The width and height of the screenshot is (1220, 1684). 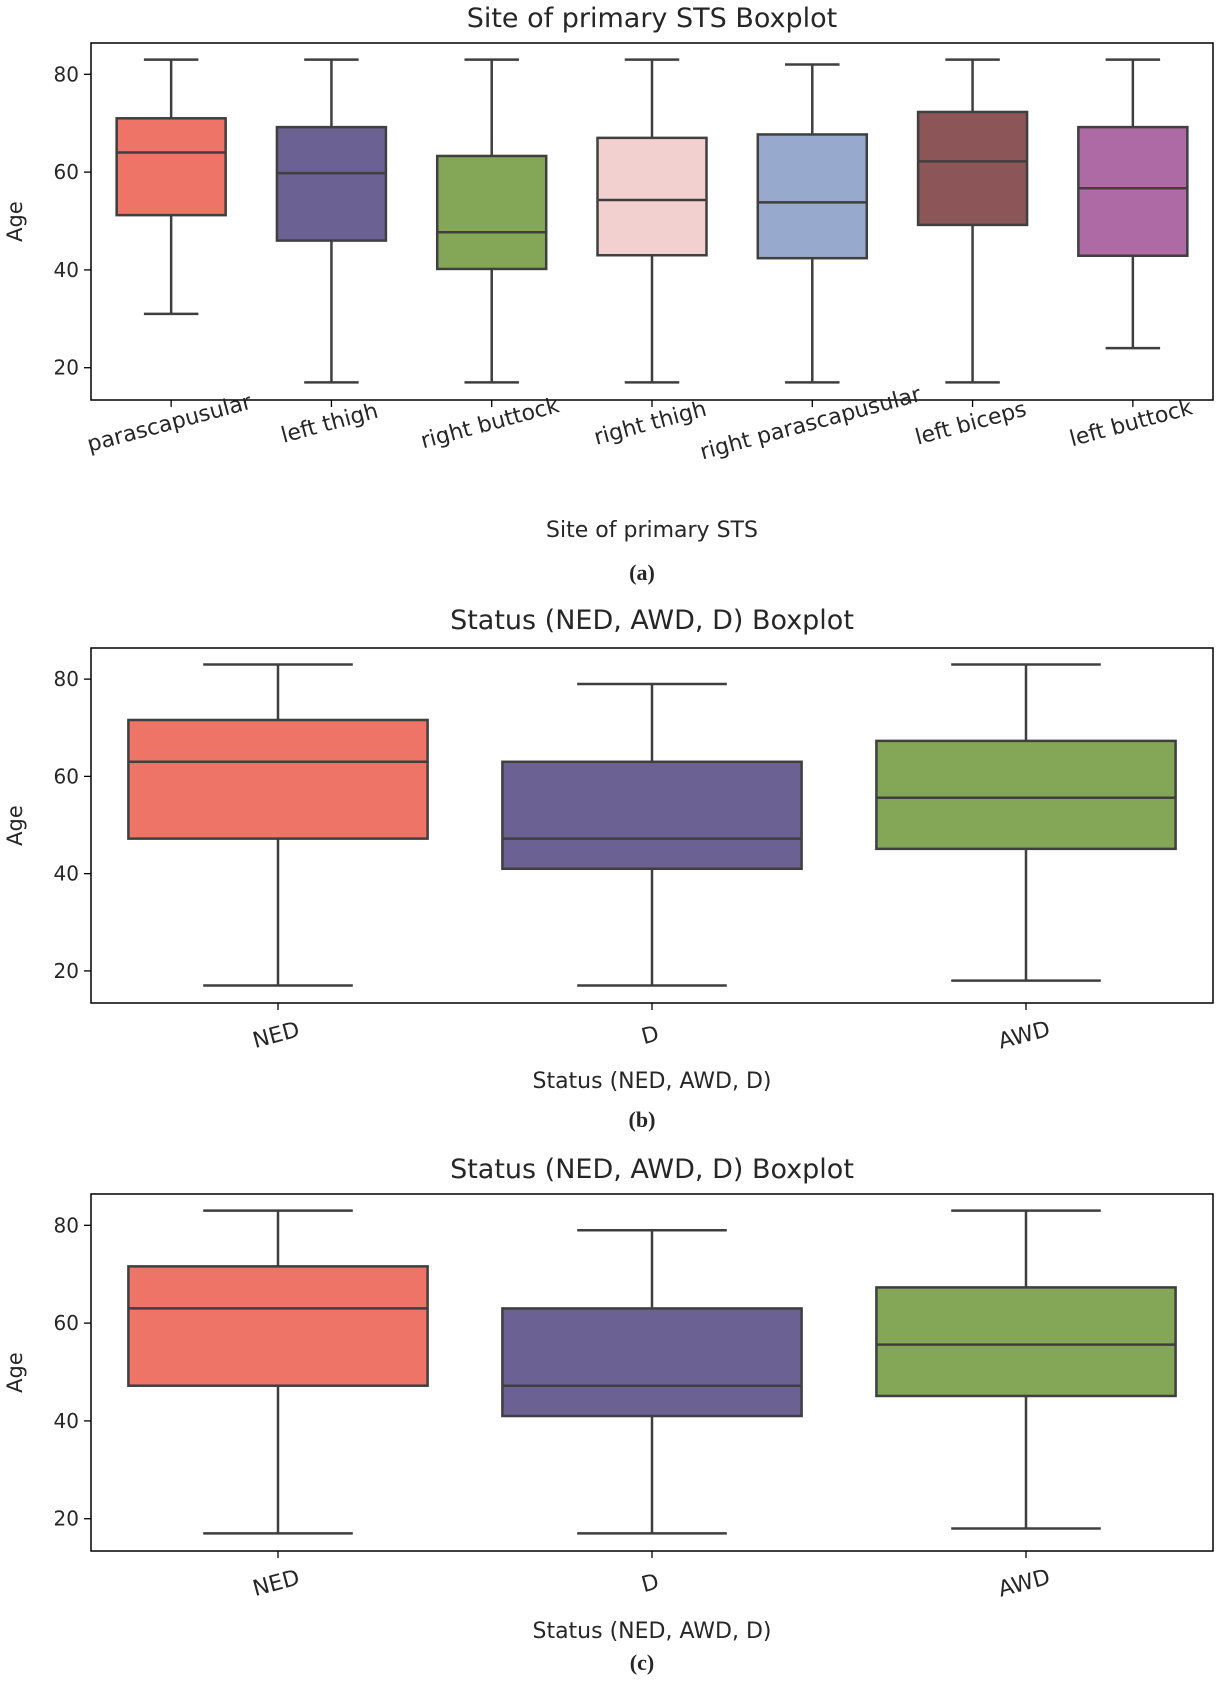 I want to click on box-left-buttock, so click(x=1133, y=204).